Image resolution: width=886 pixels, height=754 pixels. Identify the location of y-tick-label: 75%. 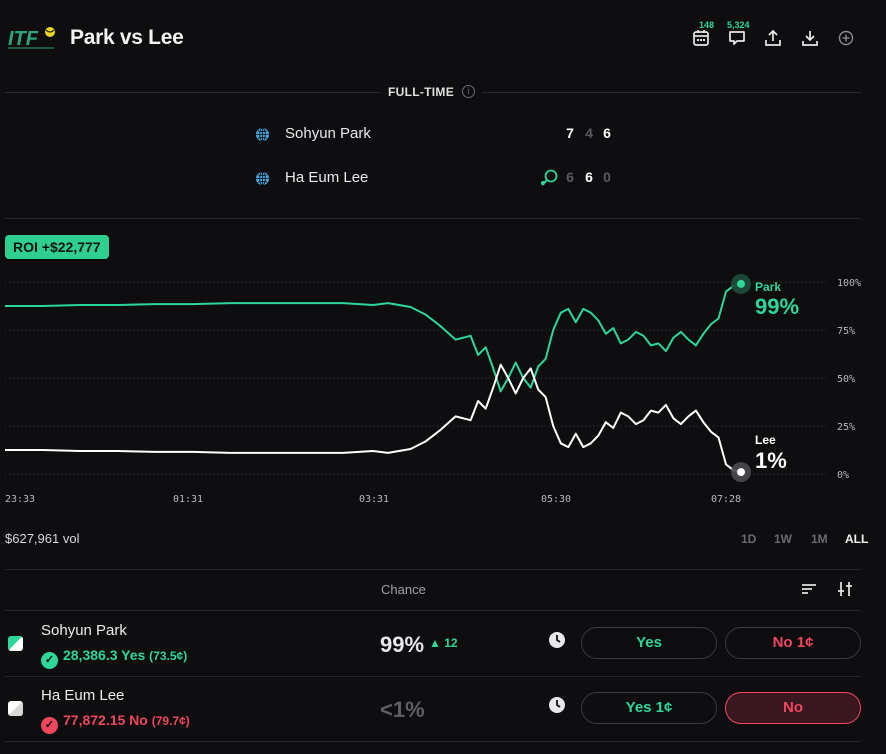
(846, 331).